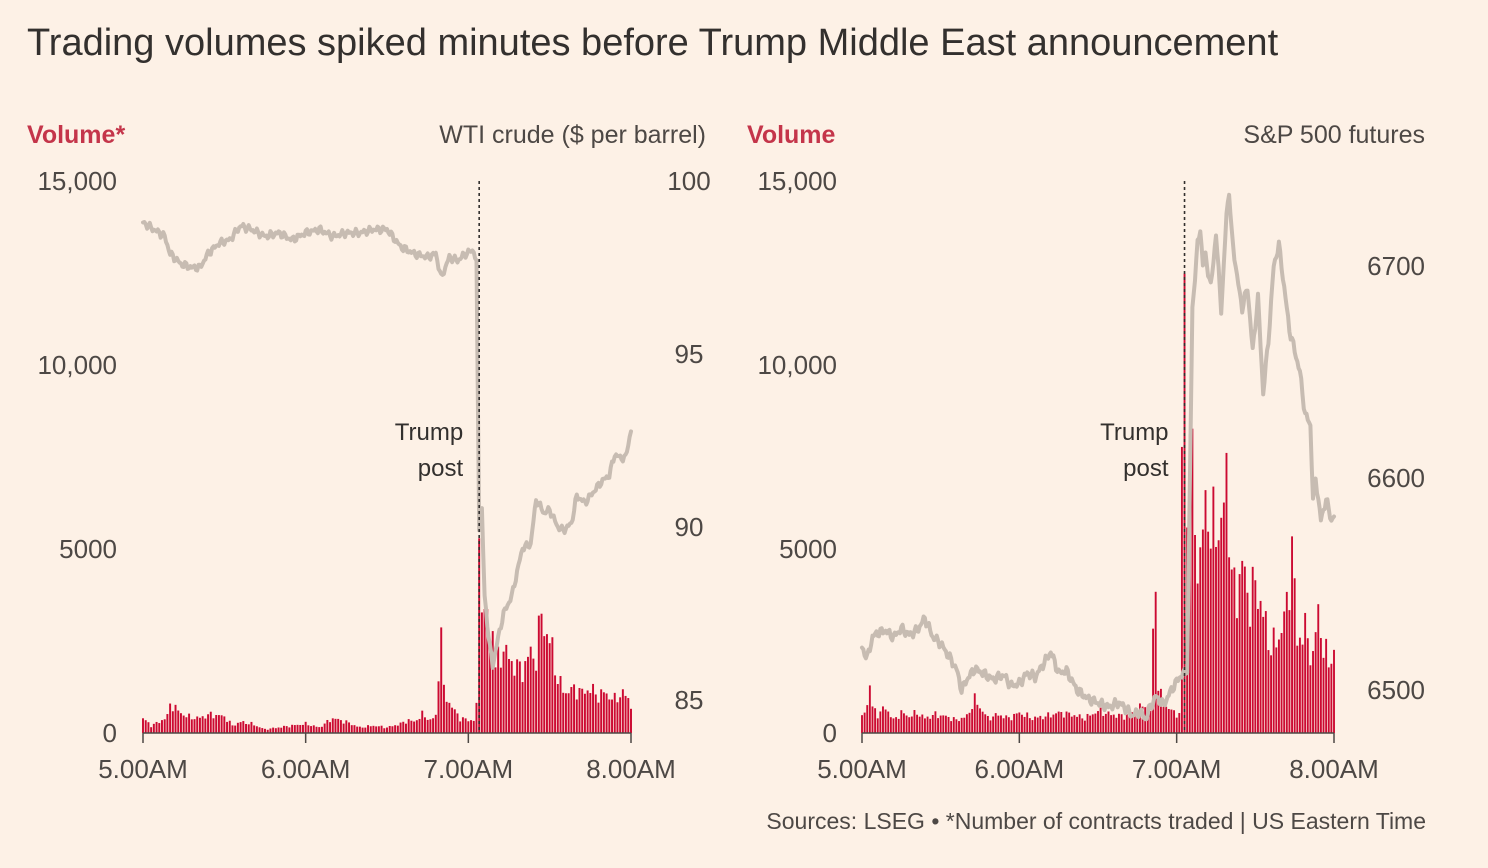 The width and height of the screenshot is (1488, 868). Describe the element at coordinates (1334, 135) in the screenshot. I see `right-axis-label: S&P 500 futures` at that location.